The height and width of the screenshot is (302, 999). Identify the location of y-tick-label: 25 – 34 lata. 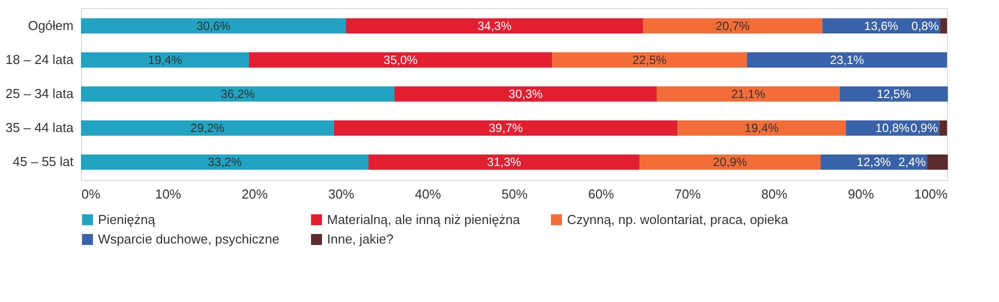
(40, 93).